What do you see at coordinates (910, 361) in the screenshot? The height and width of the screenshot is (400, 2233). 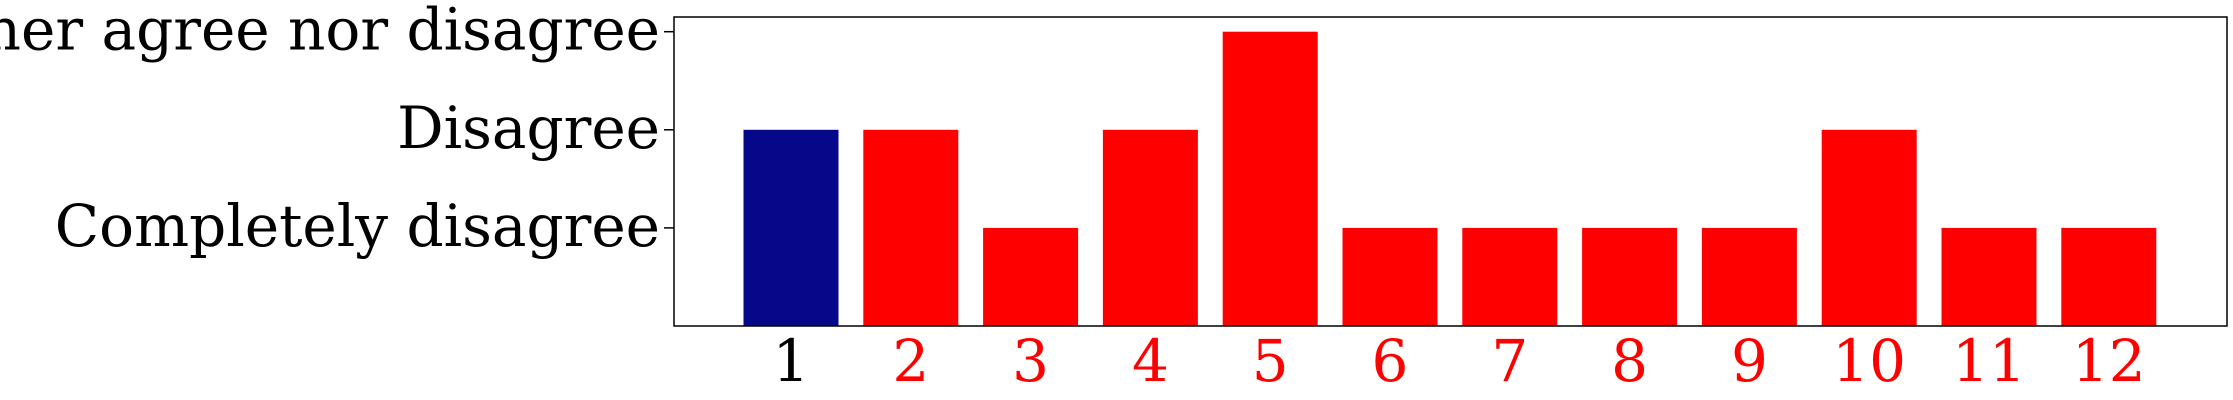 I see `x-tick-label-2: 2` at bounding box center [910, 361].